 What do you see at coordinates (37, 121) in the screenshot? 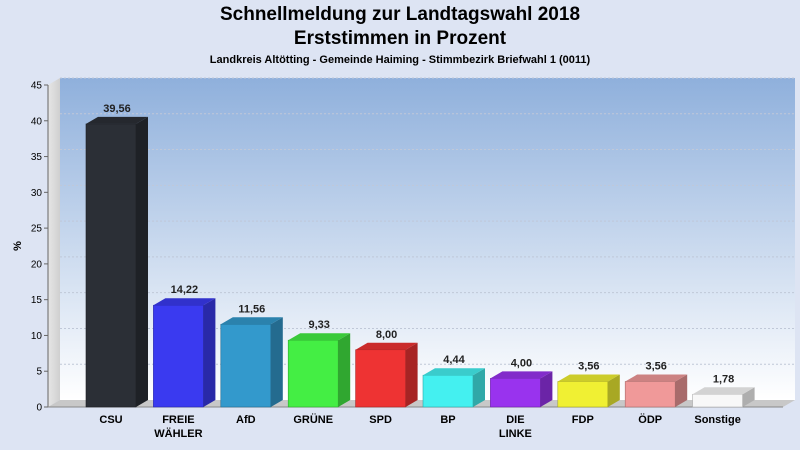
I see `y-tick-label: 40` at bounding box center [37, 121].